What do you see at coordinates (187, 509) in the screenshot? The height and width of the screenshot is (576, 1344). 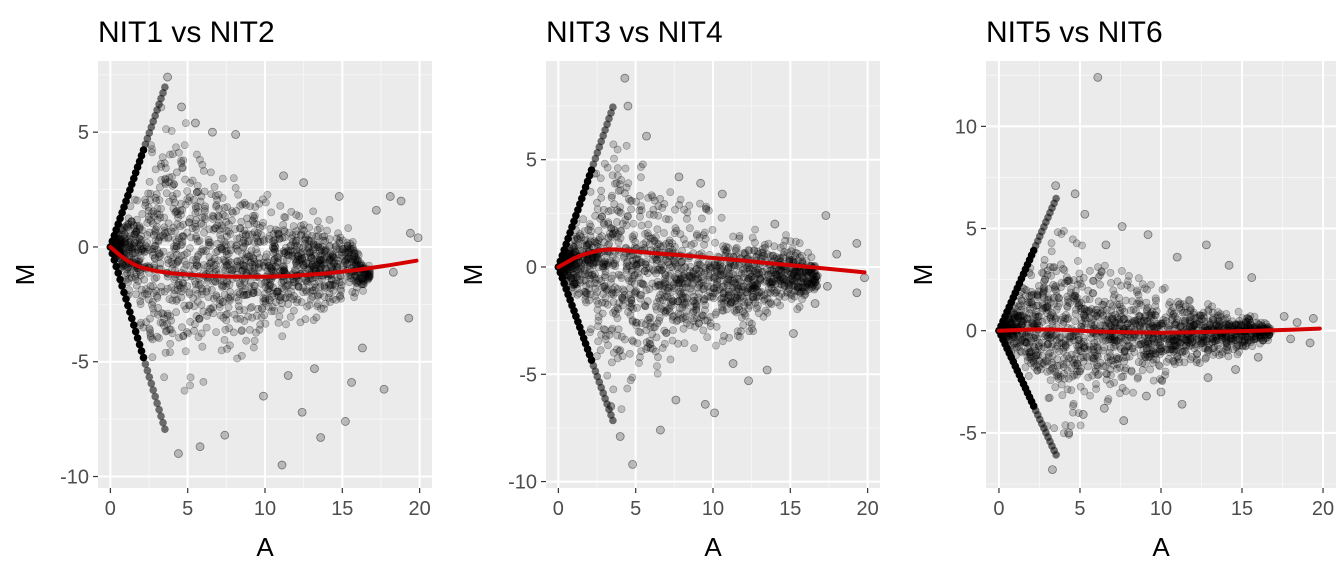 I see `x-tick-label: 5` at bounding box center [187, 509].